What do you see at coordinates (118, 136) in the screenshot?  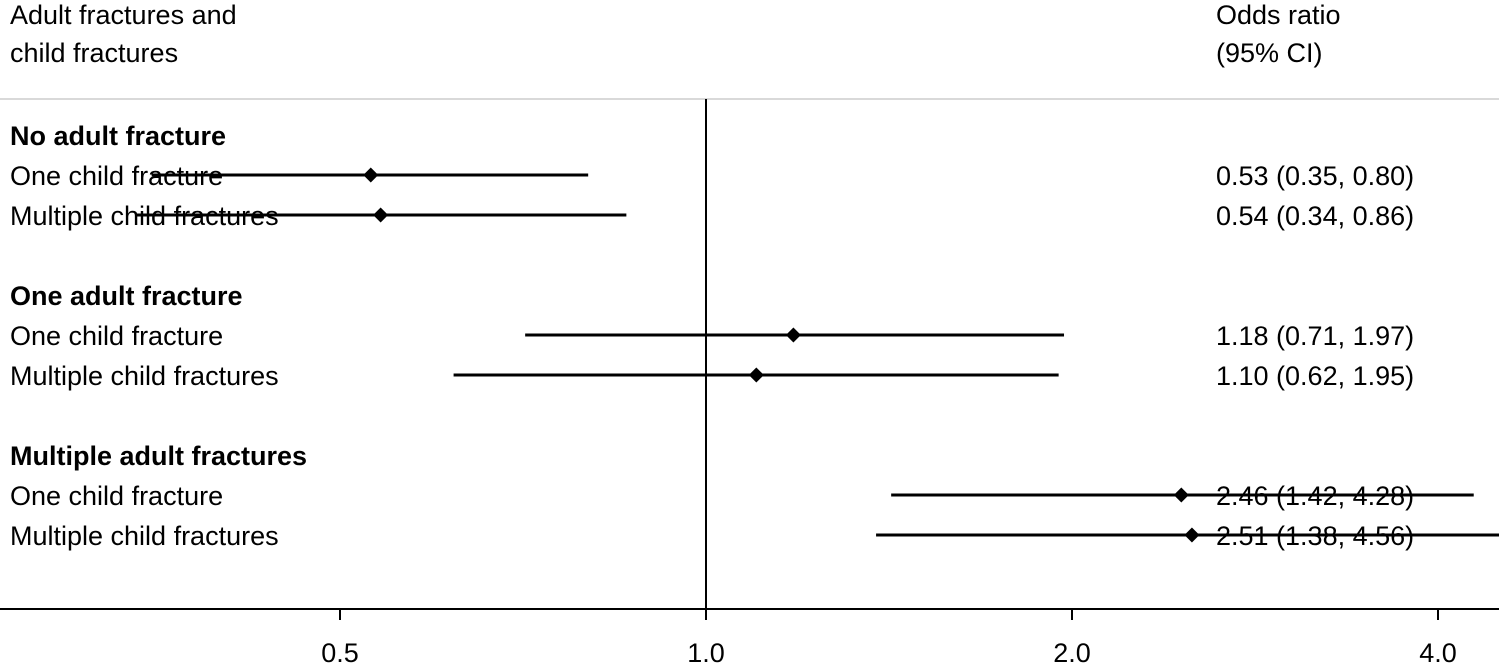 I see `group-label: No adult fracture` at bounding box center [118, 136].